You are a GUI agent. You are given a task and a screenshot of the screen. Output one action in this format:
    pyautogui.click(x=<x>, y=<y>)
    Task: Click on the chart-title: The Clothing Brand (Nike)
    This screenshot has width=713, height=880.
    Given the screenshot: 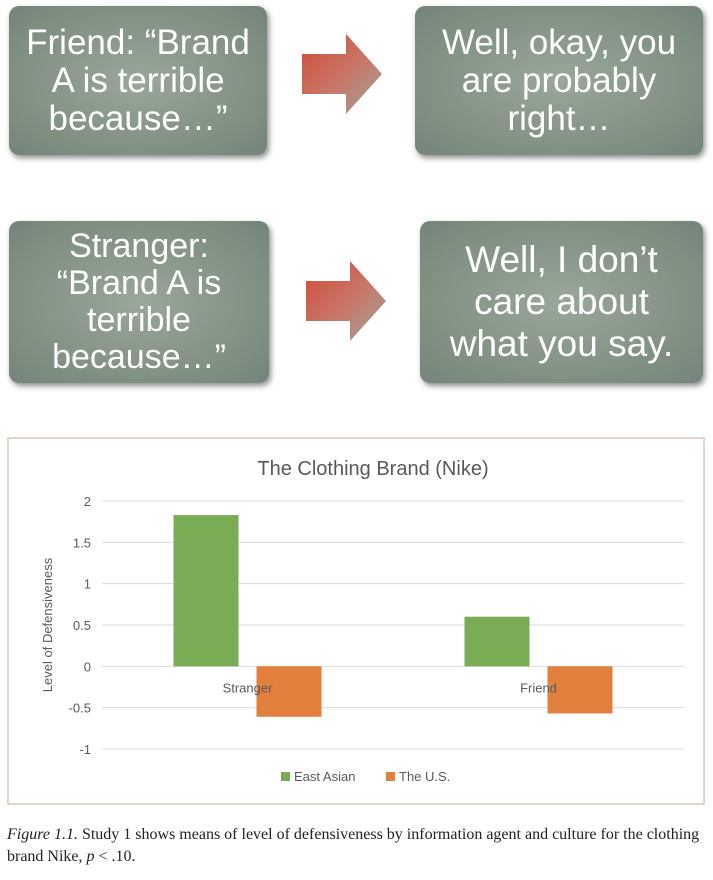 What is the action you would take?
    pyautogui.click(x=372, y=469)
    